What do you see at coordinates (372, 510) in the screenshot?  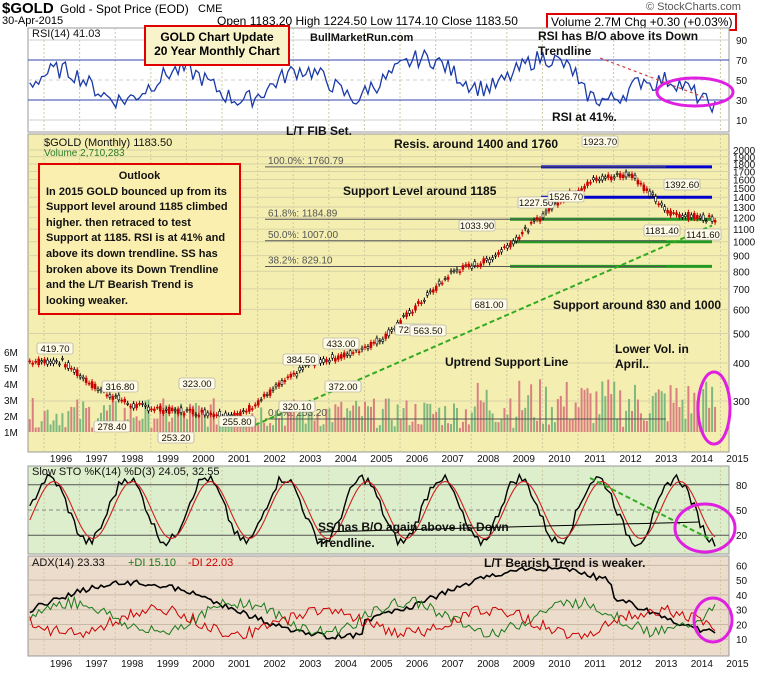 I see `sto-d-line` at bounding box center [372, 510].